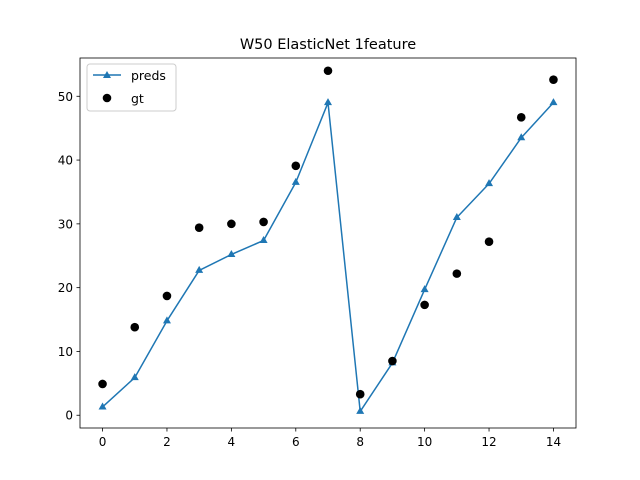 The image size is (640, 480). I want to click on y-tick-label: 30, so click(65, 224).